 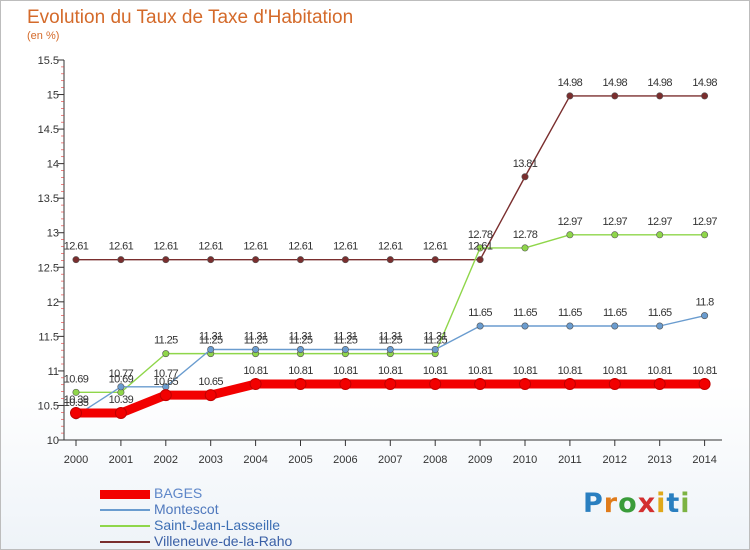 What do you see at coordinates (48, 199) in the screenshot?
I see `y-tick-label: 13.5` at bounding box center [48, 199].